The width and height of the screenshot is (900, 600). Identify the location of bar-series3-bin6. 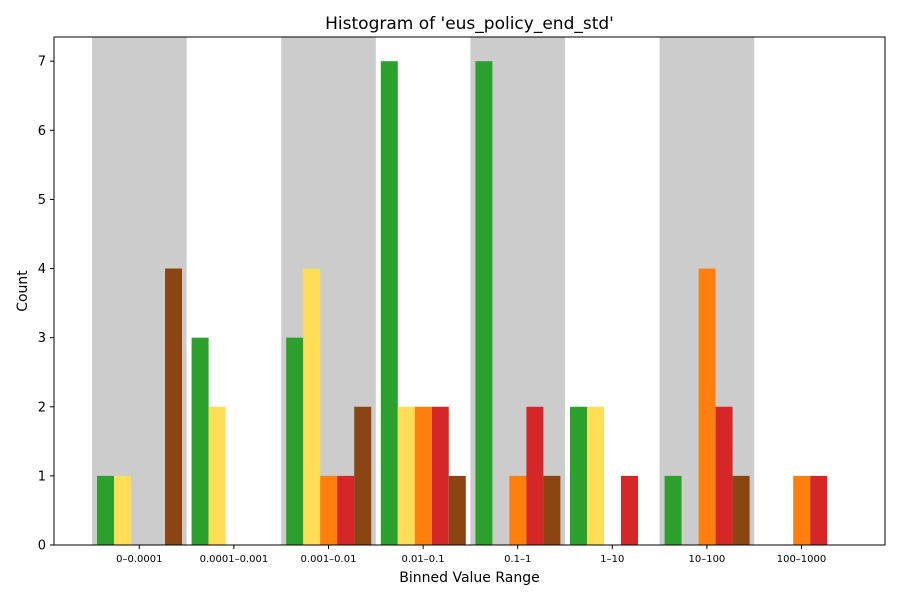
(724, 475).